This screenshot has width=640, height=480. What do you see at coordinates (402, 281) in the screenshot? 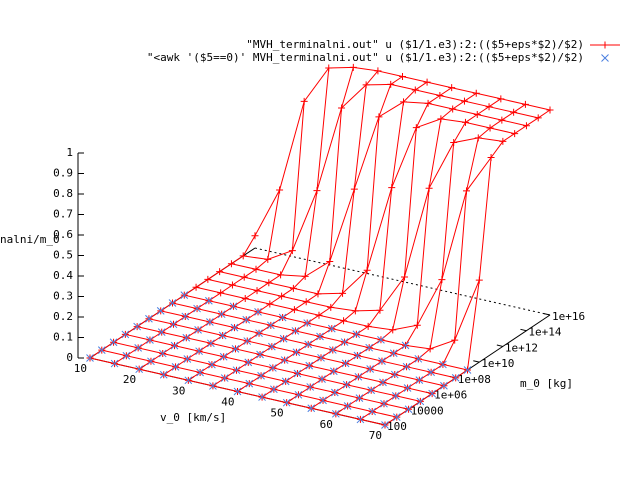
I see `base-edge` at bounding box center [402, 281].